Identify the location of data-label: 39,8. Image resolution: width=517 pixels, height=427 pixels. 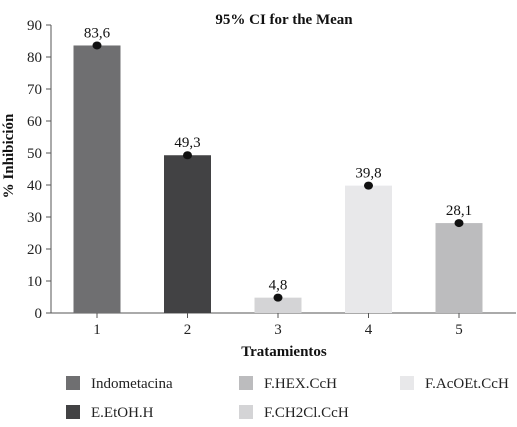
(368, 174).